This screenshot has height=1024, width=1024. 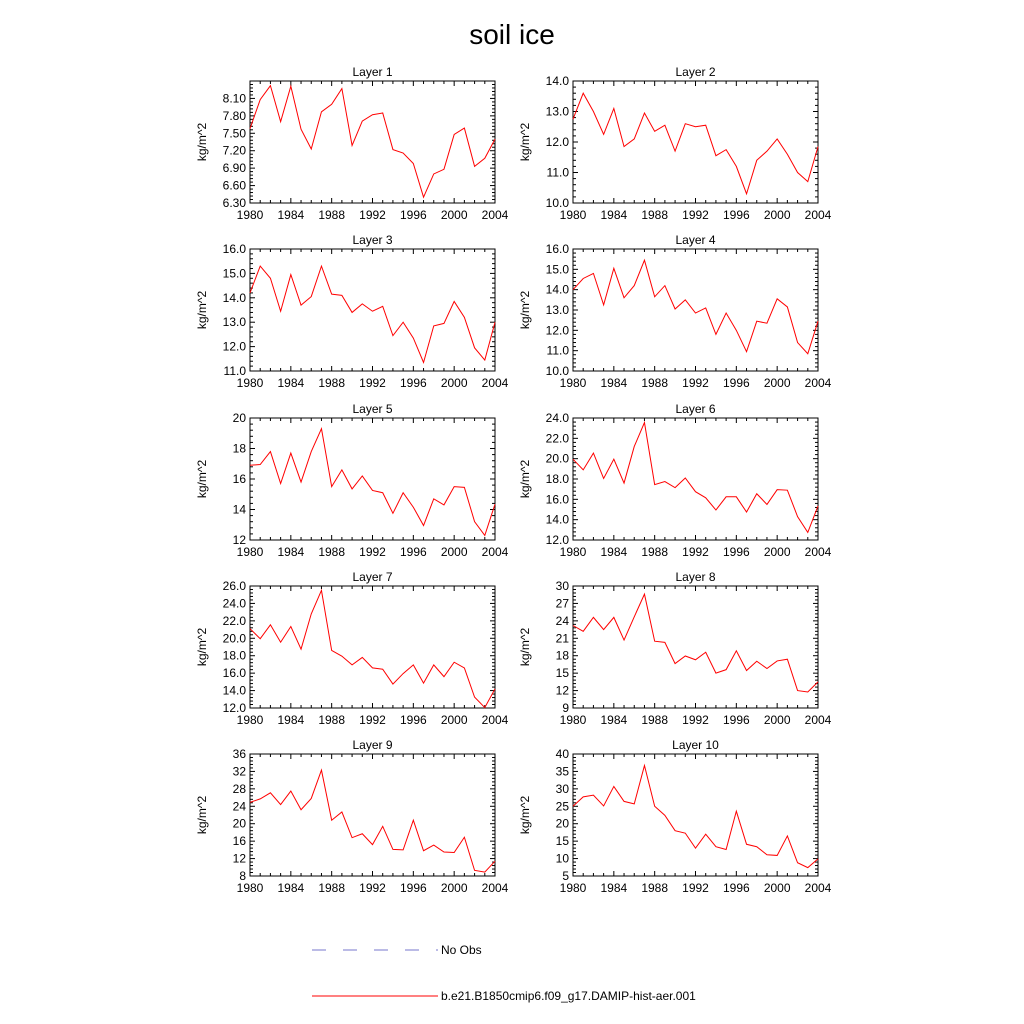 I want to click on y-tick-label: 15, so click(x=563, y=841).